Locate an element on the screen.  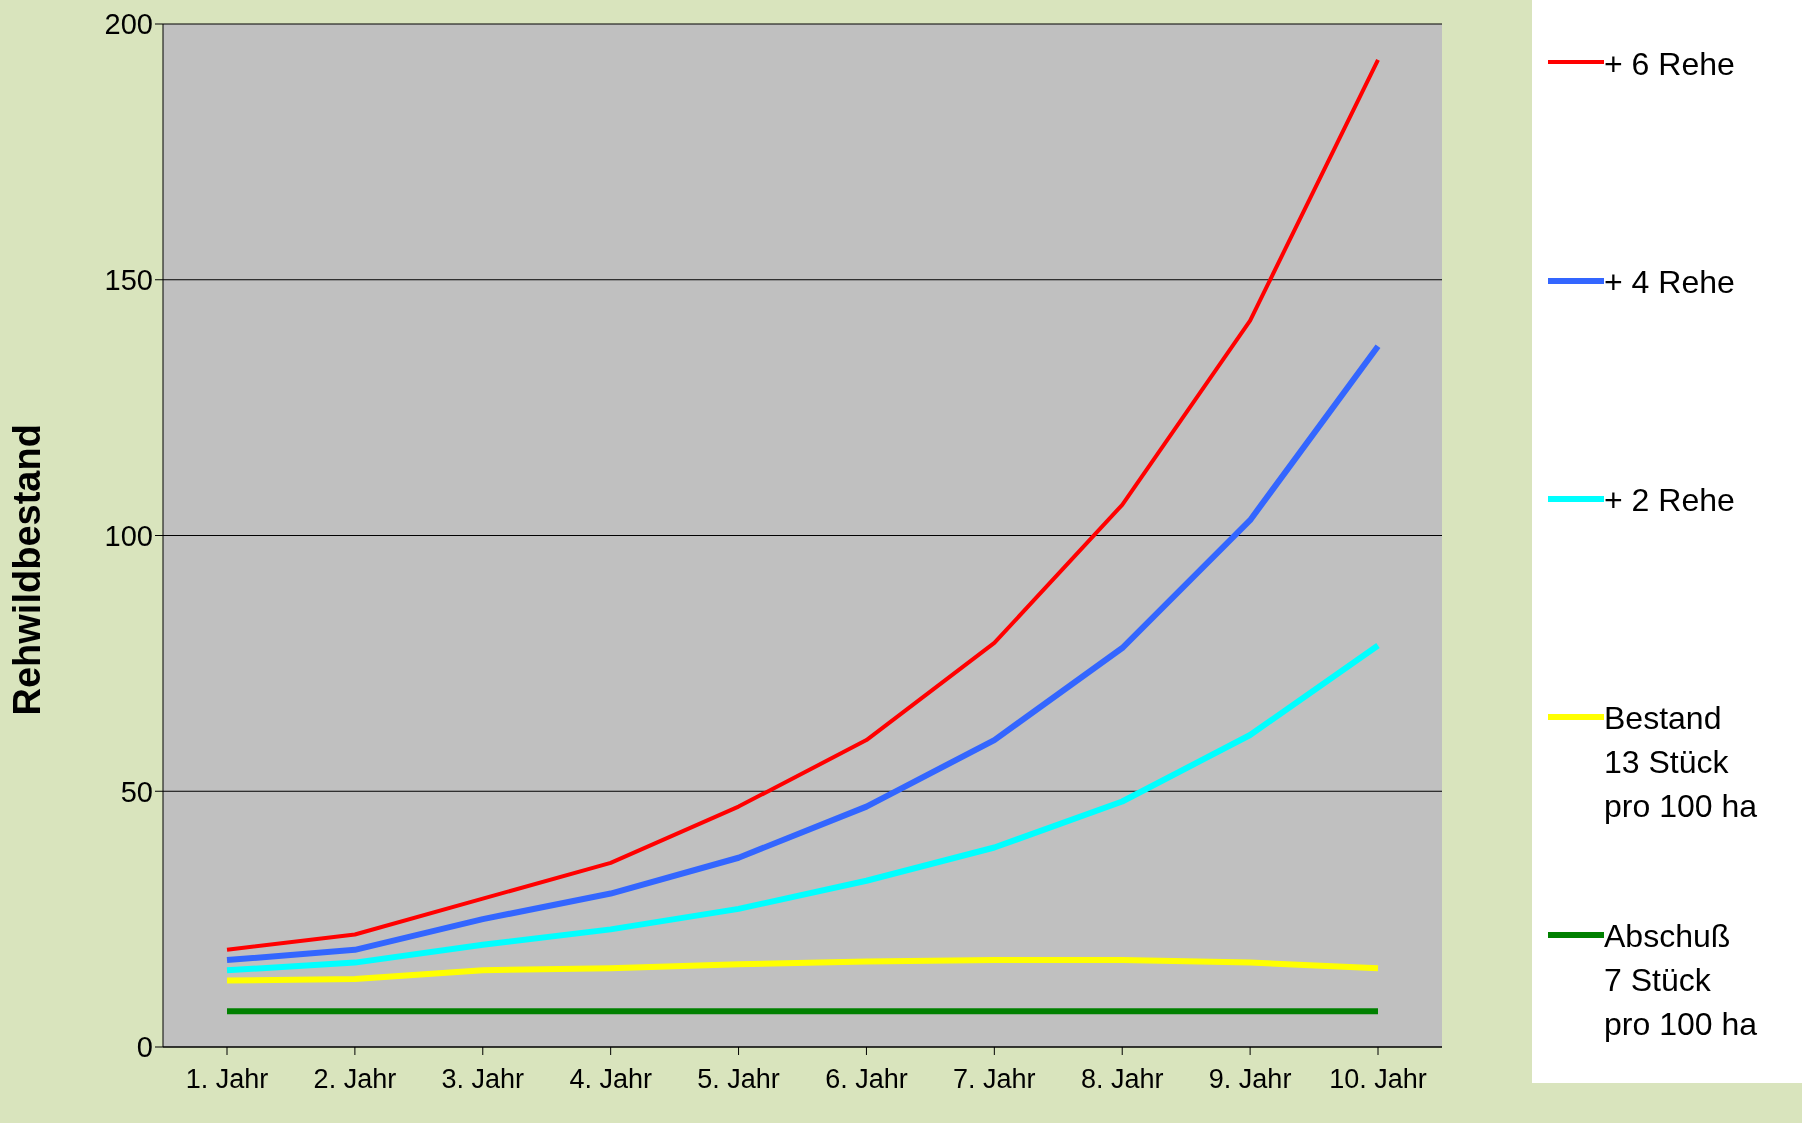
legend-label: Bestand 13 Stück pro 100 ha is located at coordinates (1681, 762).